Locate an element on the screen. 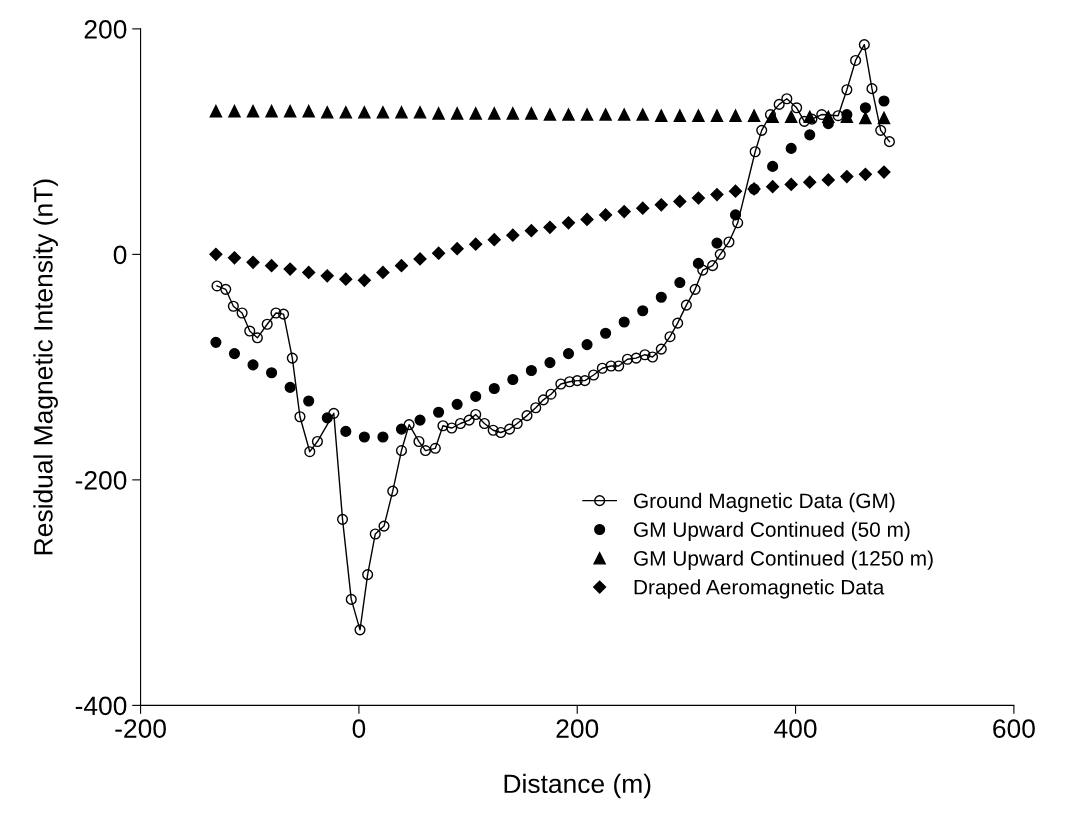 Image resolution: width=1065 pixels, height=825 pixels. y-tick-label: 200 is located at coordinates (105, 29).